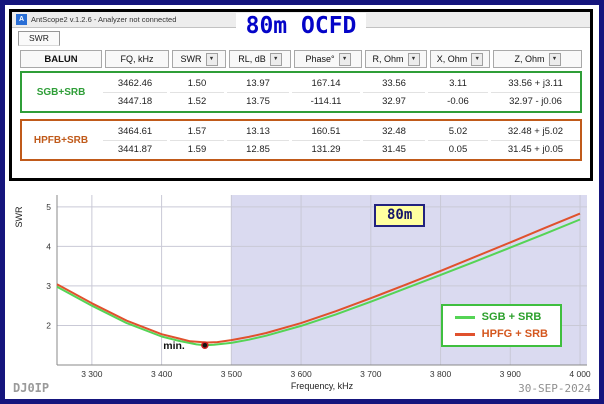  I want to click on table-cell: 1.50, so click(197, 83).